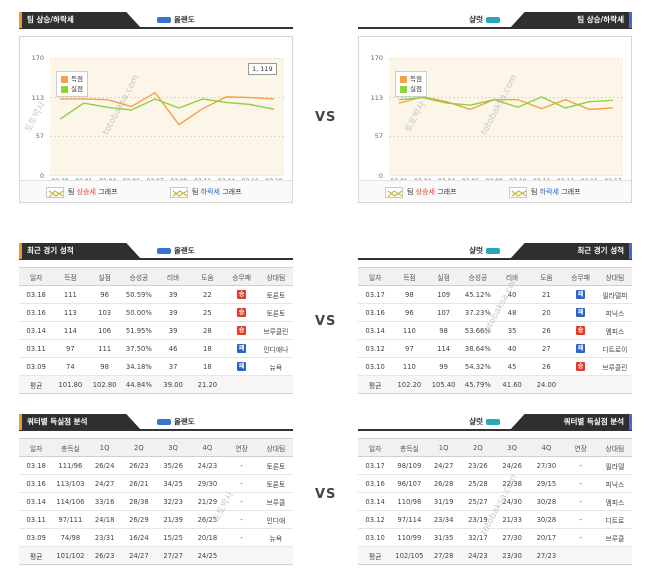  Describe the element at coordinates (173, 465) in the screenshot. I see `table-cell: 35/26` at that location.